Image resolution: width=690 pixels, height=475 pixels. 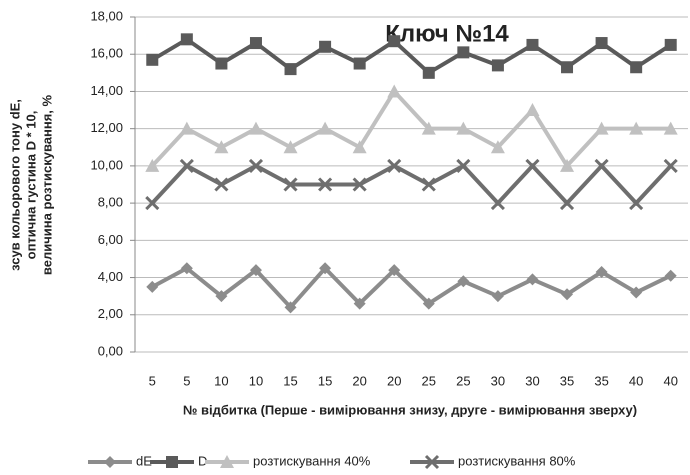 What do you see at coordinates (46, 184) in the screenshot?
I see `y-label-line: величина розтискування, %` at bounding box center [46, 184].